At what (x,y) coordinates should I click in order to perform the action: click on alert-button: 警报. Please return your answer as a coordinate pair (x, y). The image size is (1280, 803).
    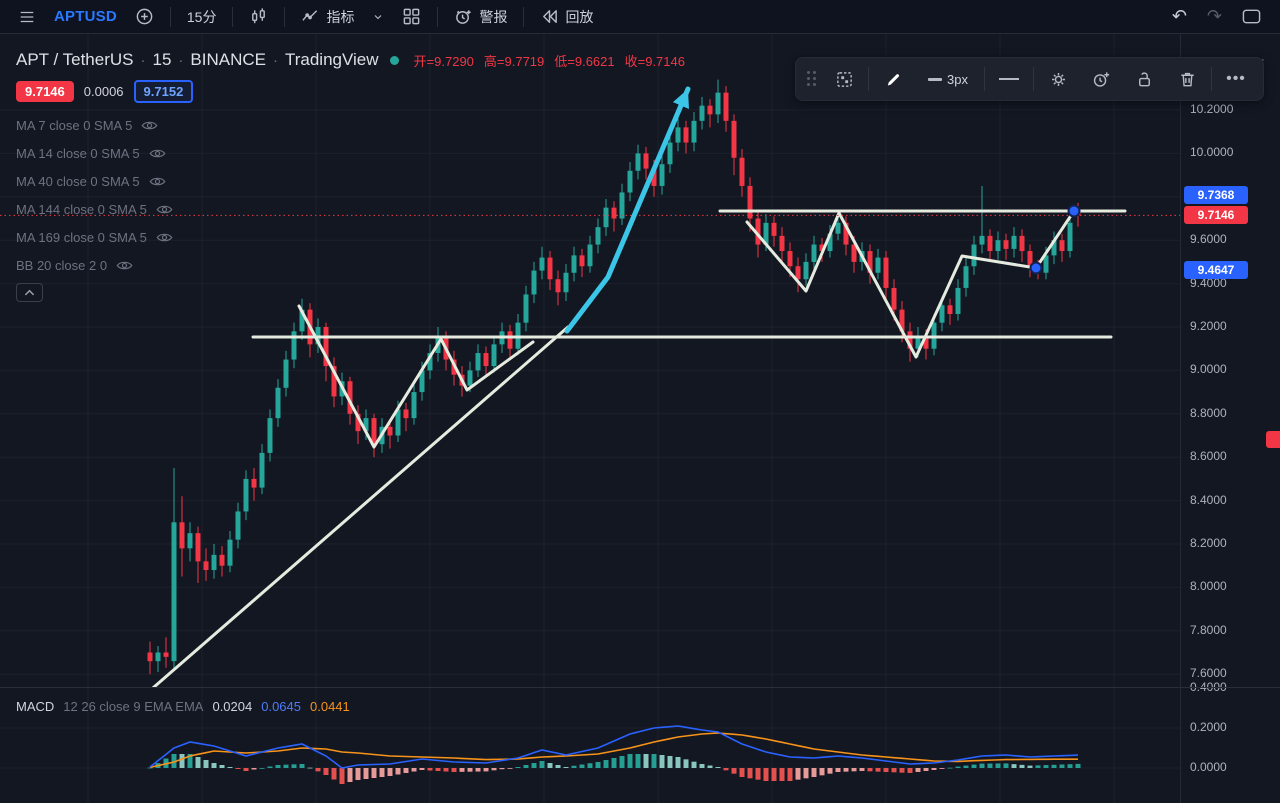
    Looking at the image, I should click on (480, 17).